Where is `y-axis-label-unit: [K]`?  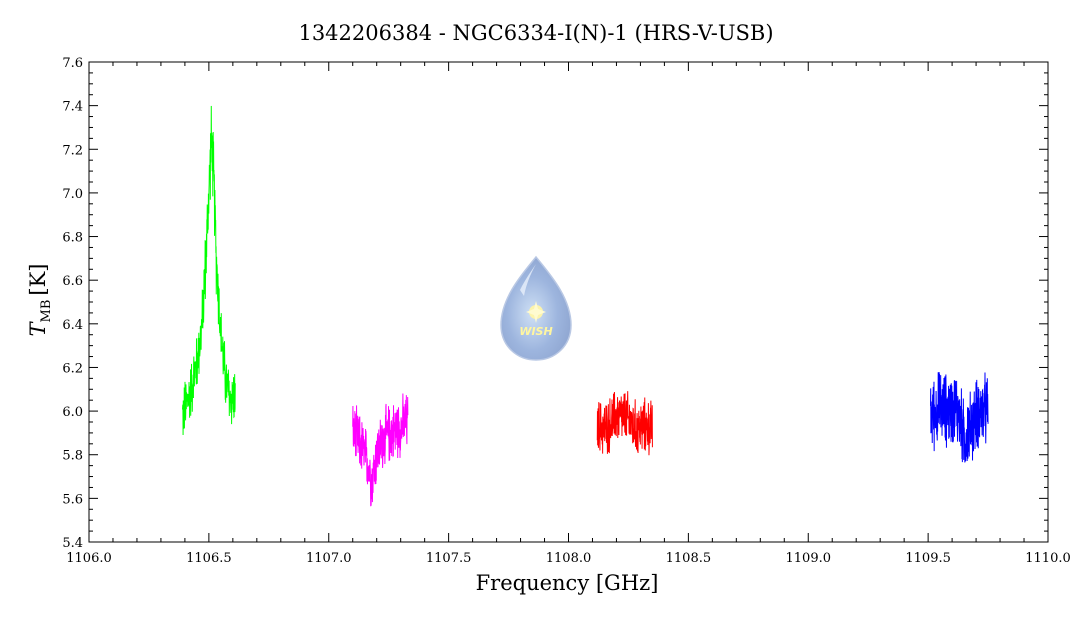
y-axis-label-unit: [K] is located at coordinates (38, 280).